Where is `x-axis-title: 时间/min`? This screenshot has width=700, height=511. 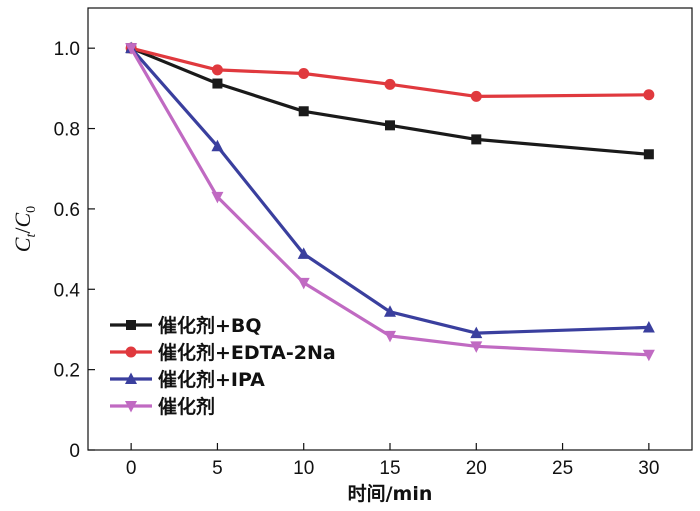
x-axis-title: 时间/min is located at coordinates (390, 494).